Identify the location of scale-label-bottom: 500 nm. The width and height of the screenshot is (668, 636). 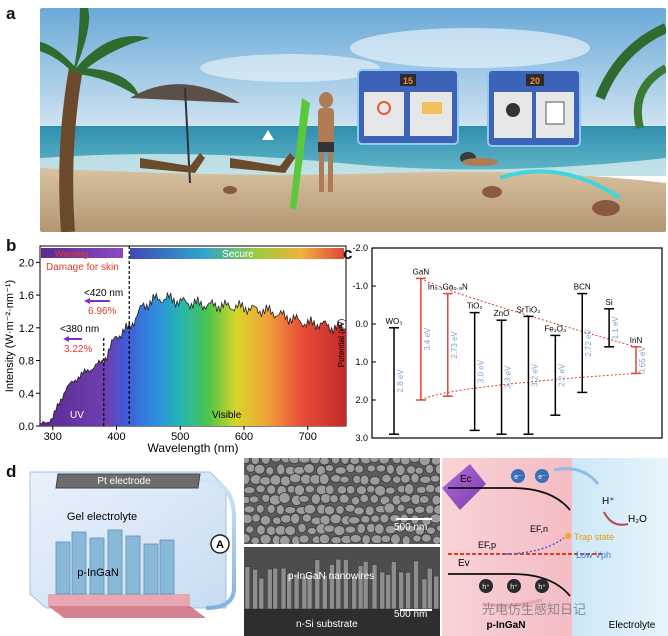
(411, 614).